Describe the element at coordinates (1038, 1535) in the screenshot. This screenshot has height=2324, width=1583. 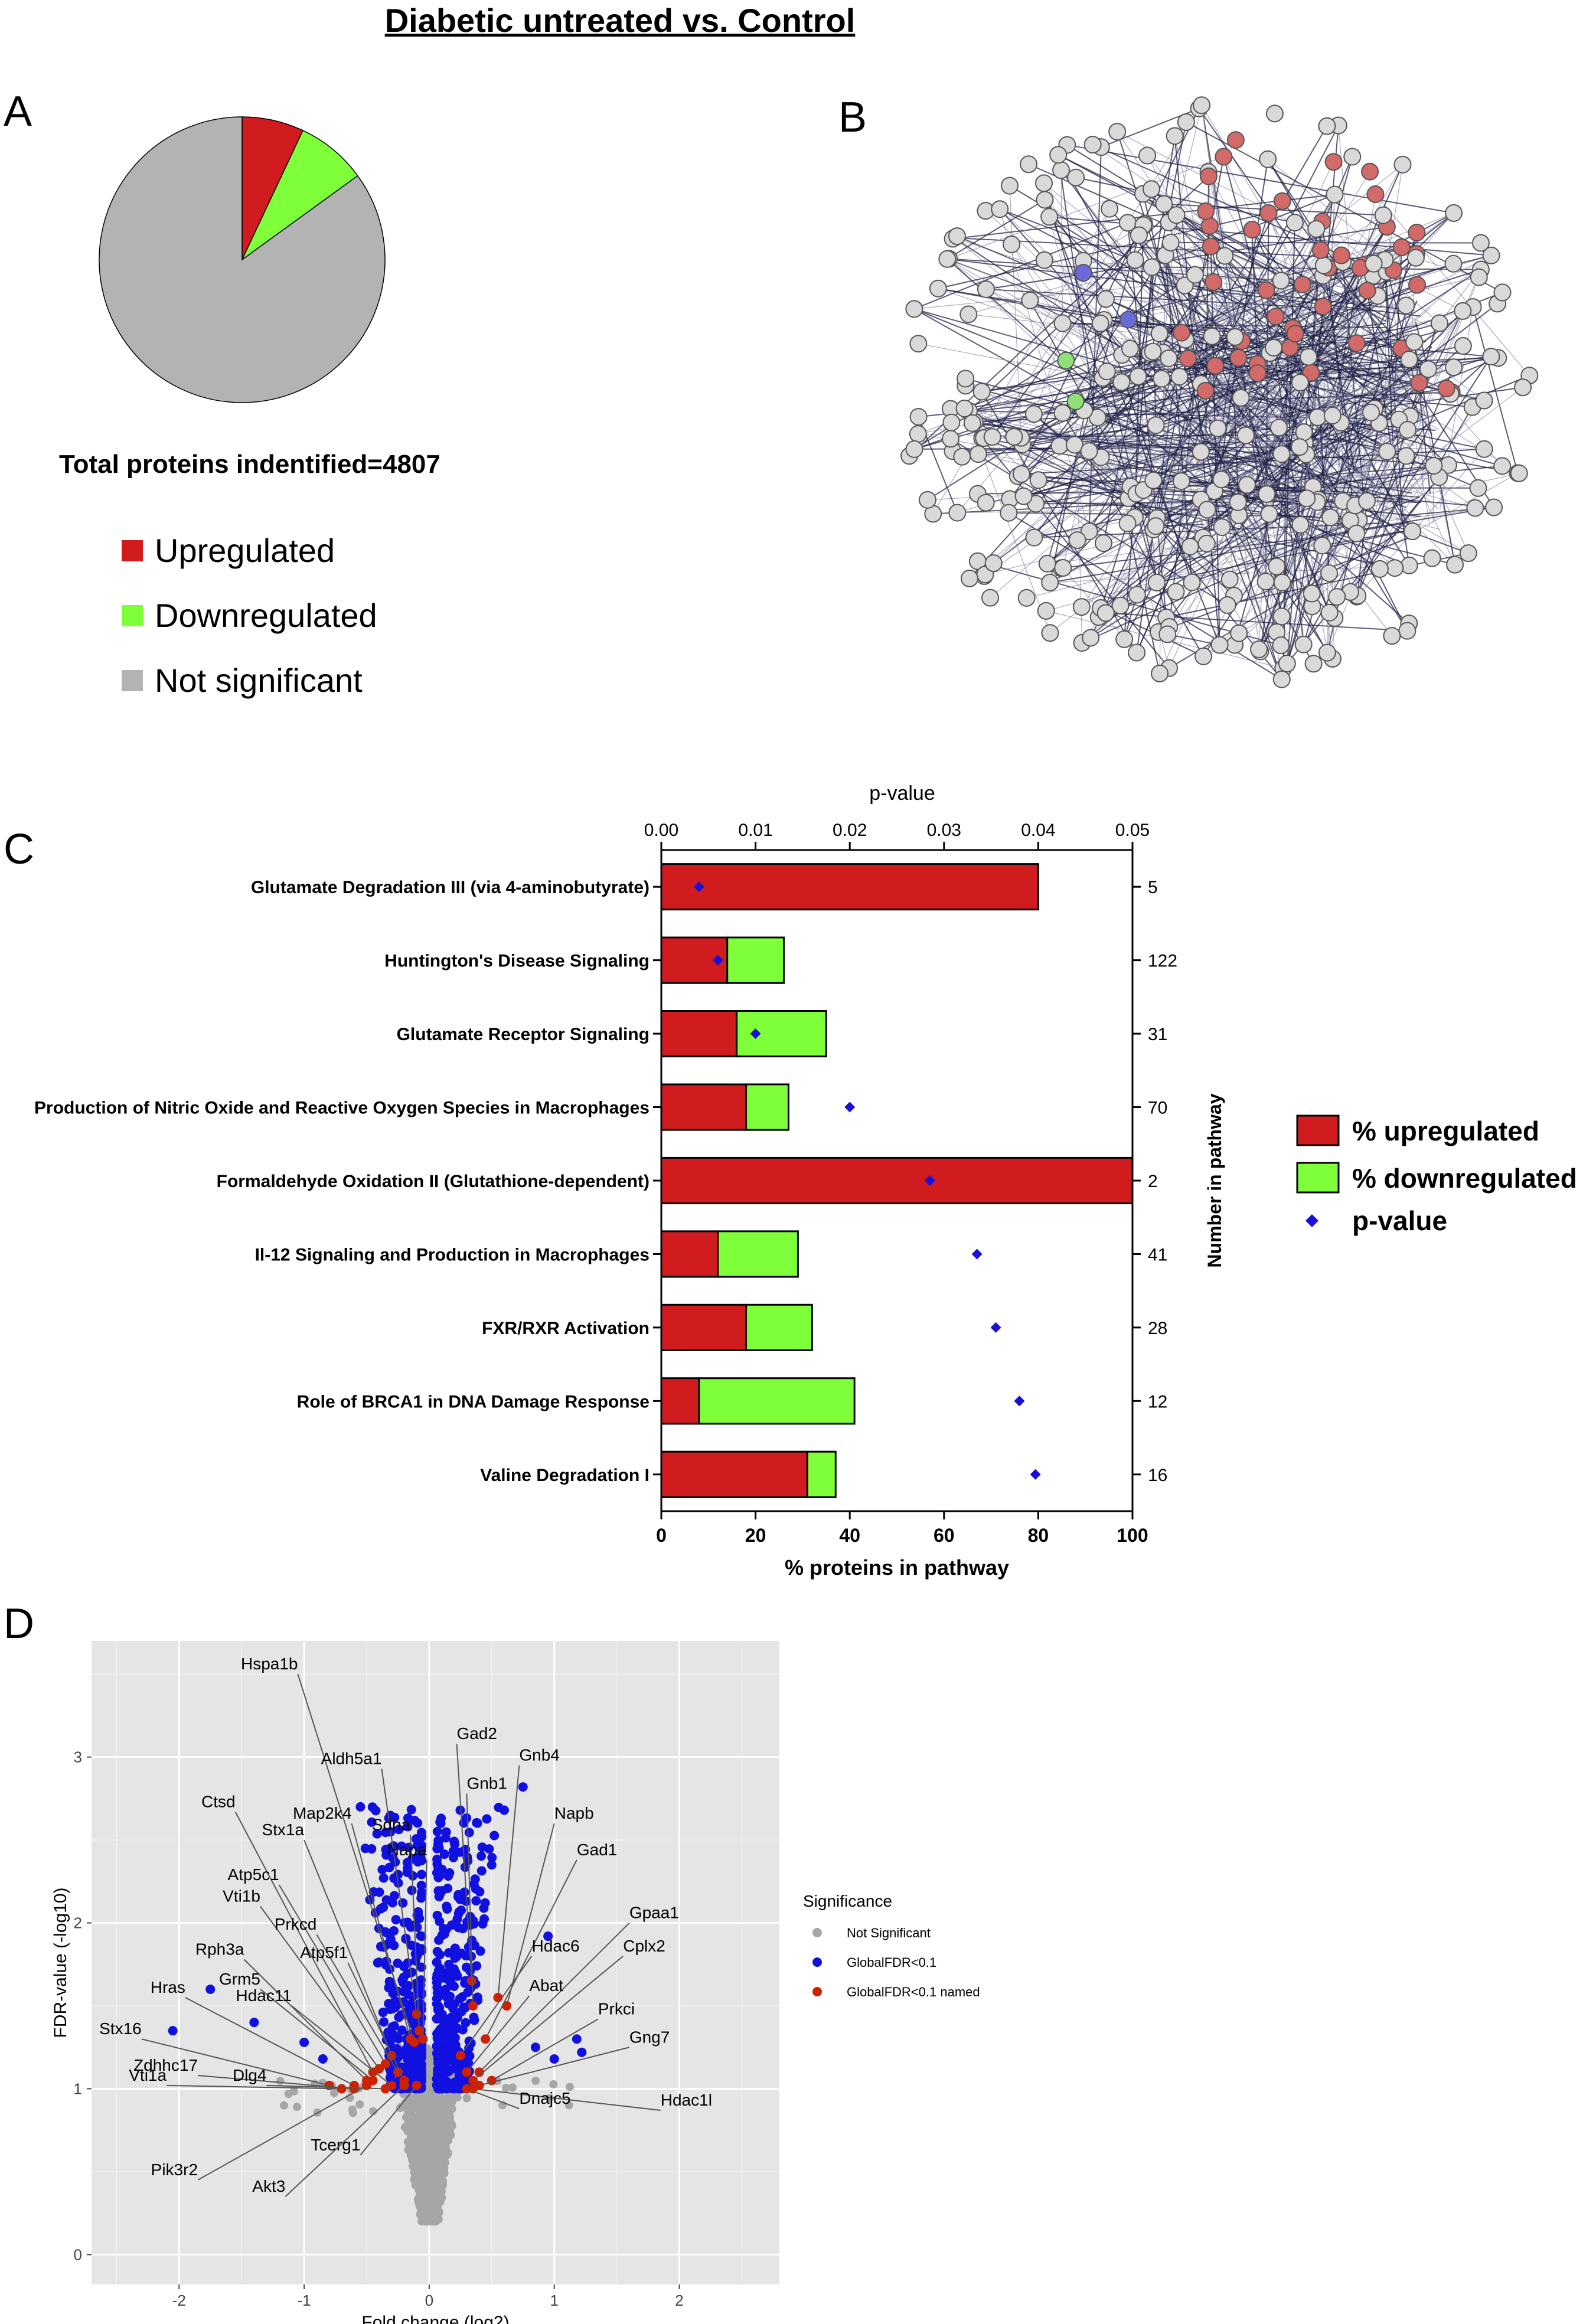
I see `x-tick-label: 80` at that location.